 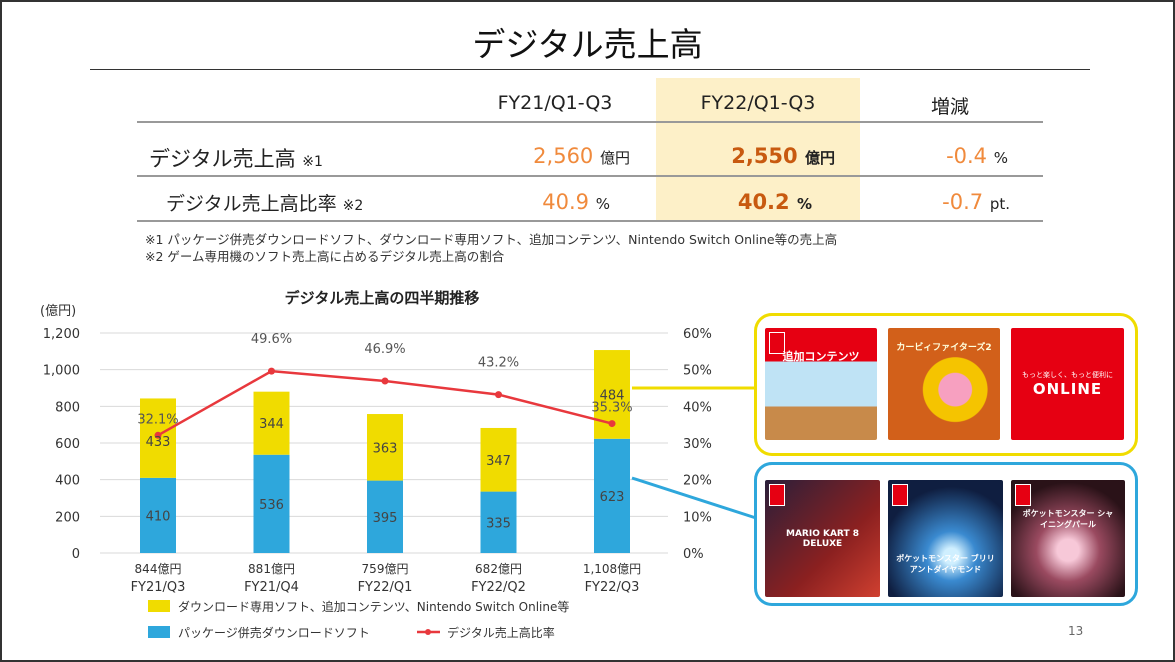 I want to click on image-caption: MARIO KART 8 DELUXE, so click(x=822, y=538).